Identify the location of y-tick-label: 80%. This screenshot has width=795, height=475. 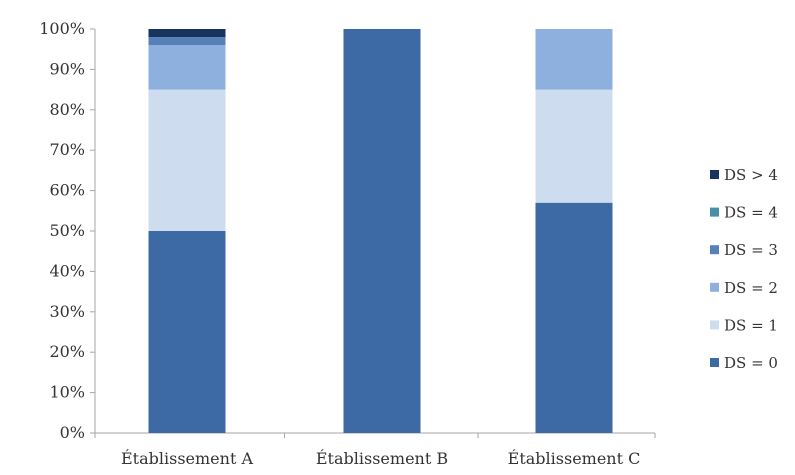
(67, 109).